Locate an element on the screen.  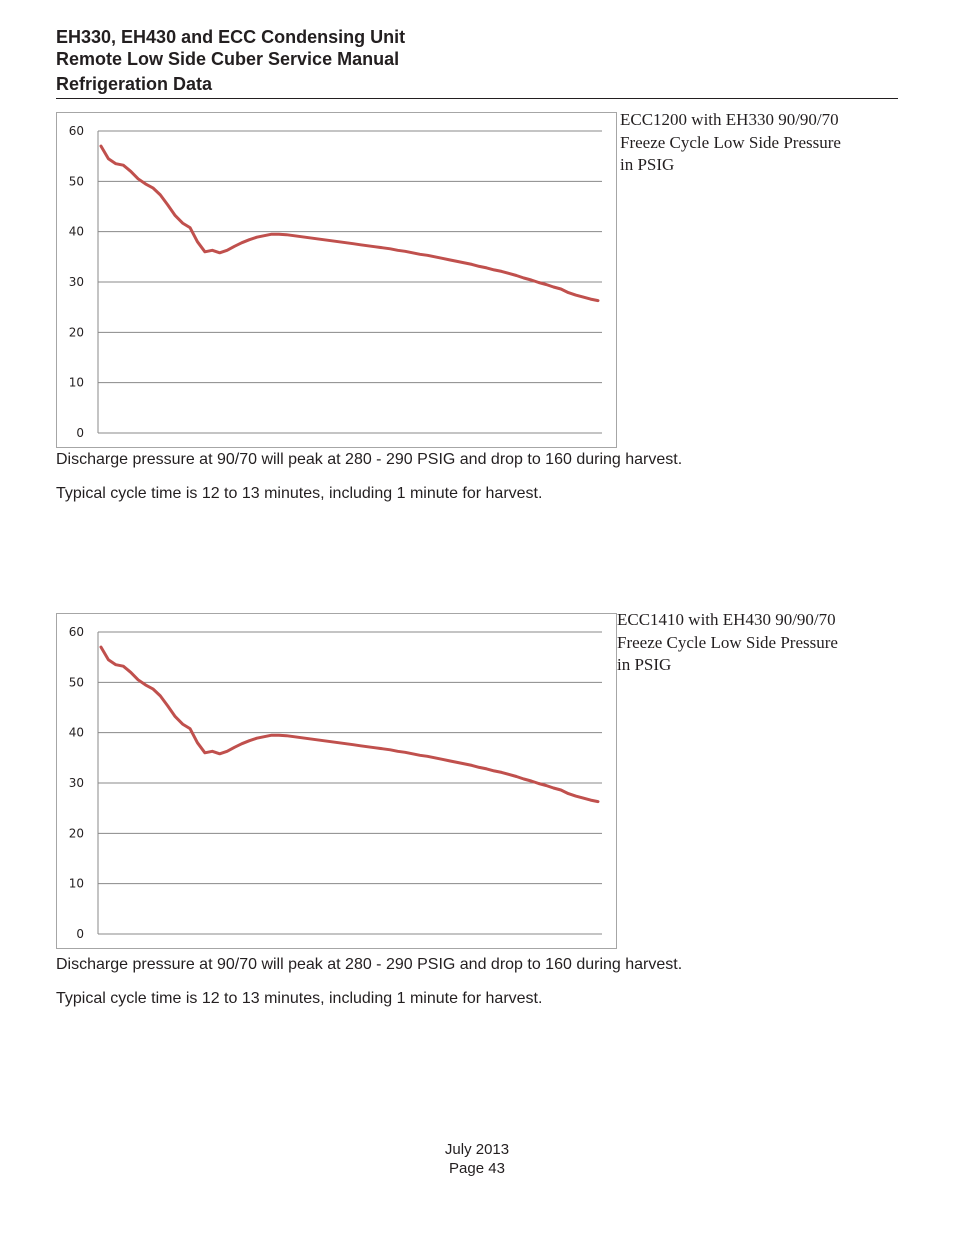
chart-svg-2: 0 10 20 30 40 50 60 is located at coordinates (335, 783).